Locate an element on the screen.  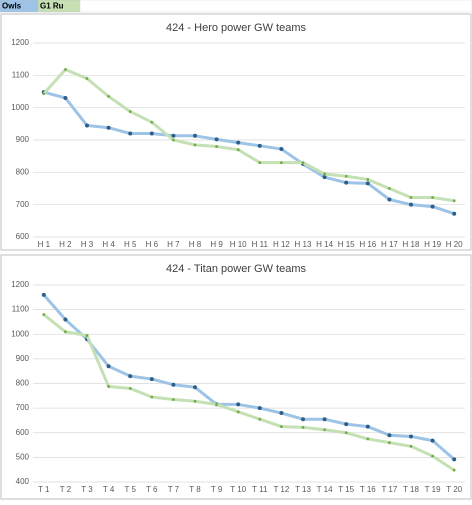
x-tick-label: T 8 is located at coordinates (195, 489).